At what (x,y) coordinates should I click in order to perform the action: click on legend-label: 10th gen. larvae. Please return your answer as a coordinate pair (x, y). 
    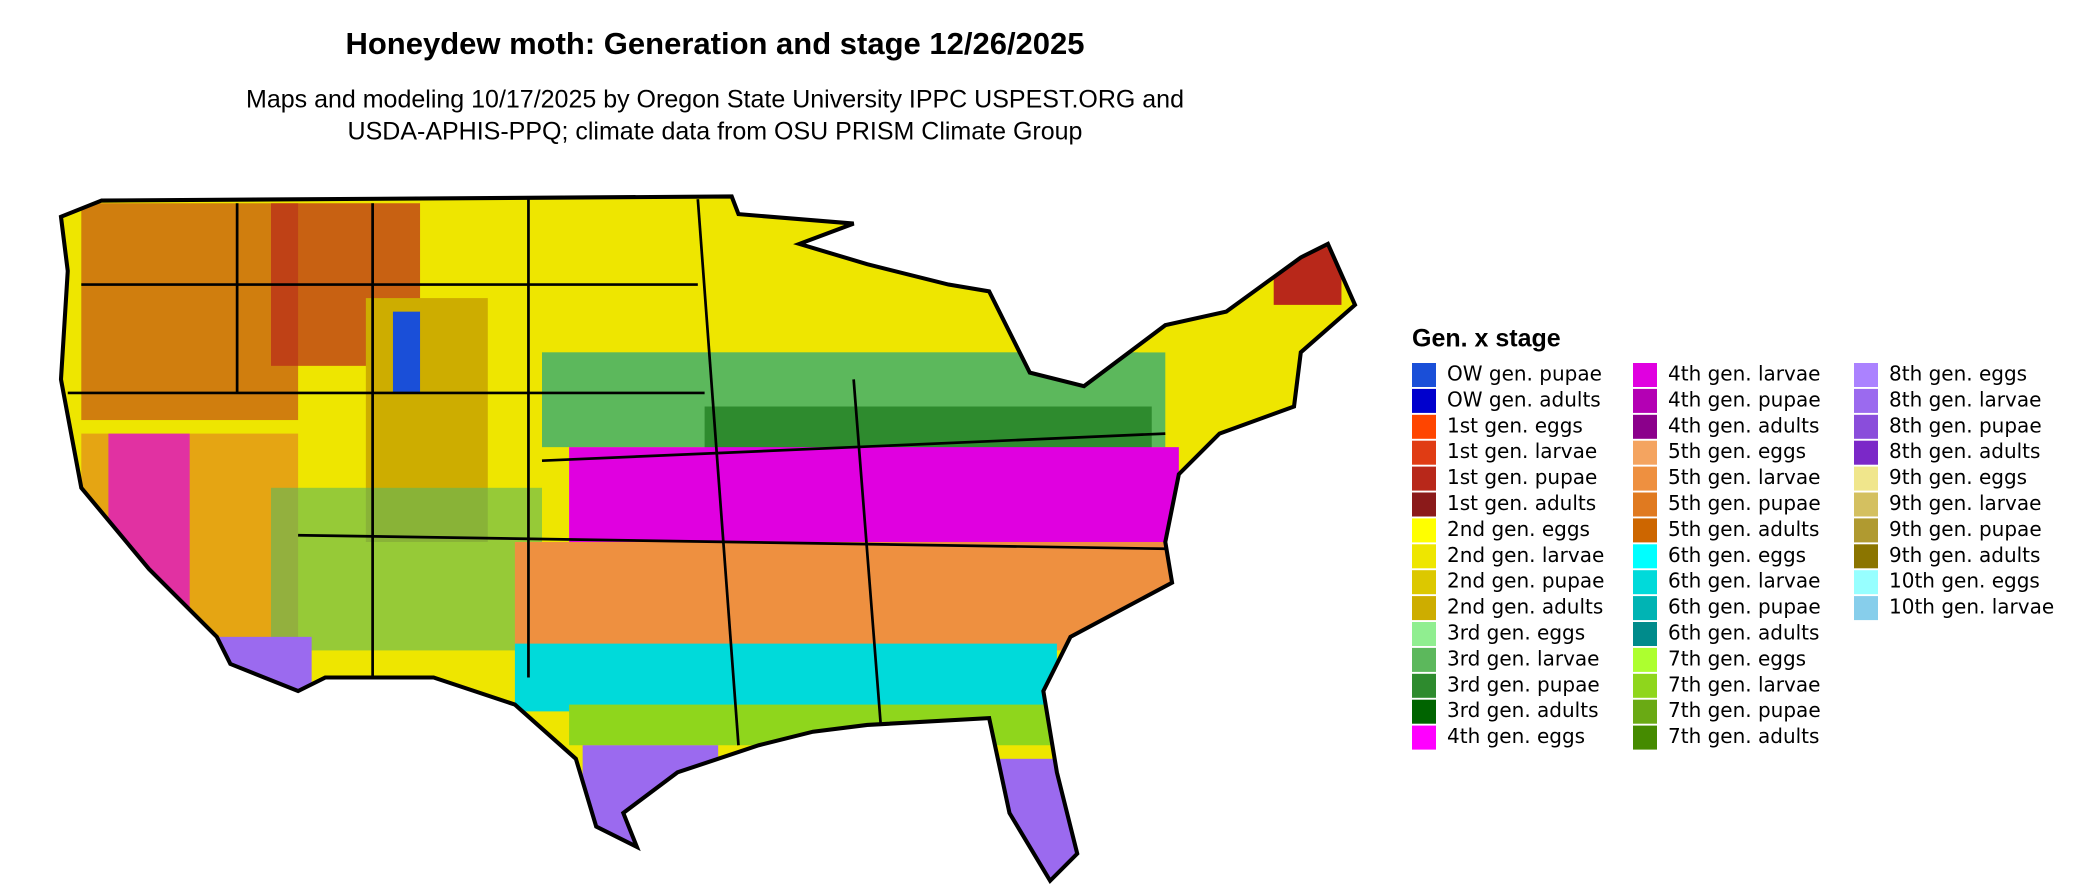
    Looking at the image, I should click on (1971, 607).